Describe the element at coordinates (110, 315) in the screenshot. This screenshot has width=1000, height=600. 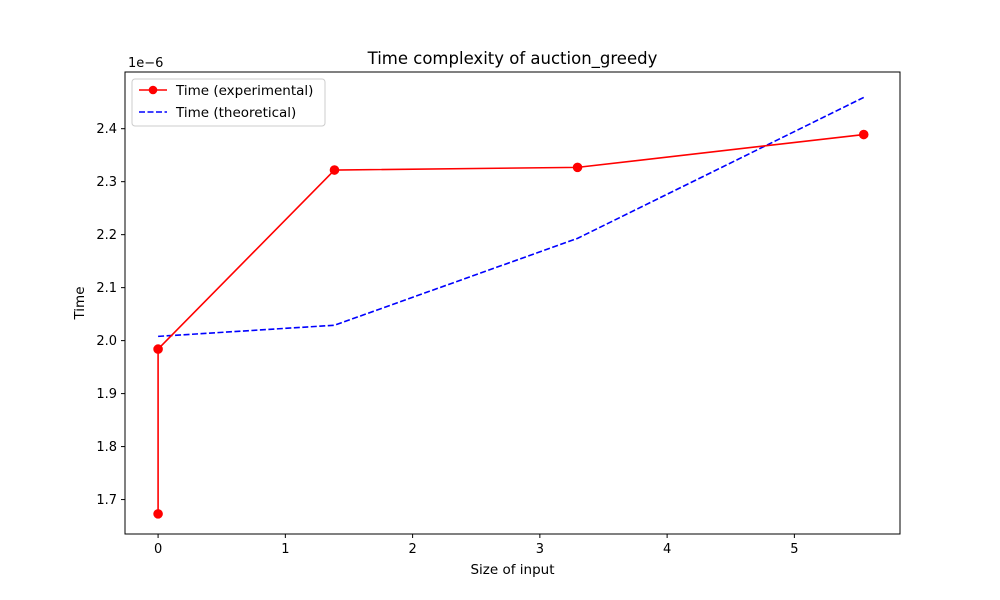
I see `y-axis: 1.7 1.8 1.9 2.0 2.1 2.2 2.3 2.4` at that location.